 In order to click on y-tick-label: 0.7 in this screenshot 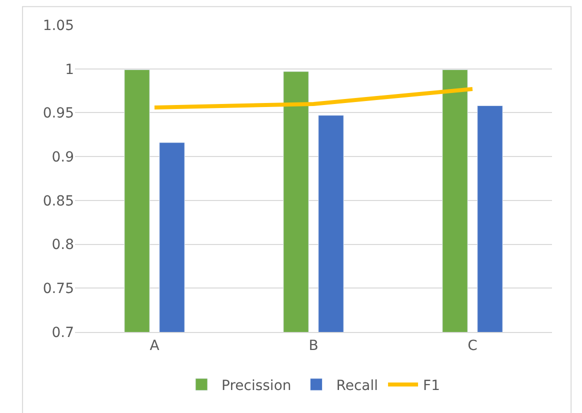, I will do `click(63, 332)`.